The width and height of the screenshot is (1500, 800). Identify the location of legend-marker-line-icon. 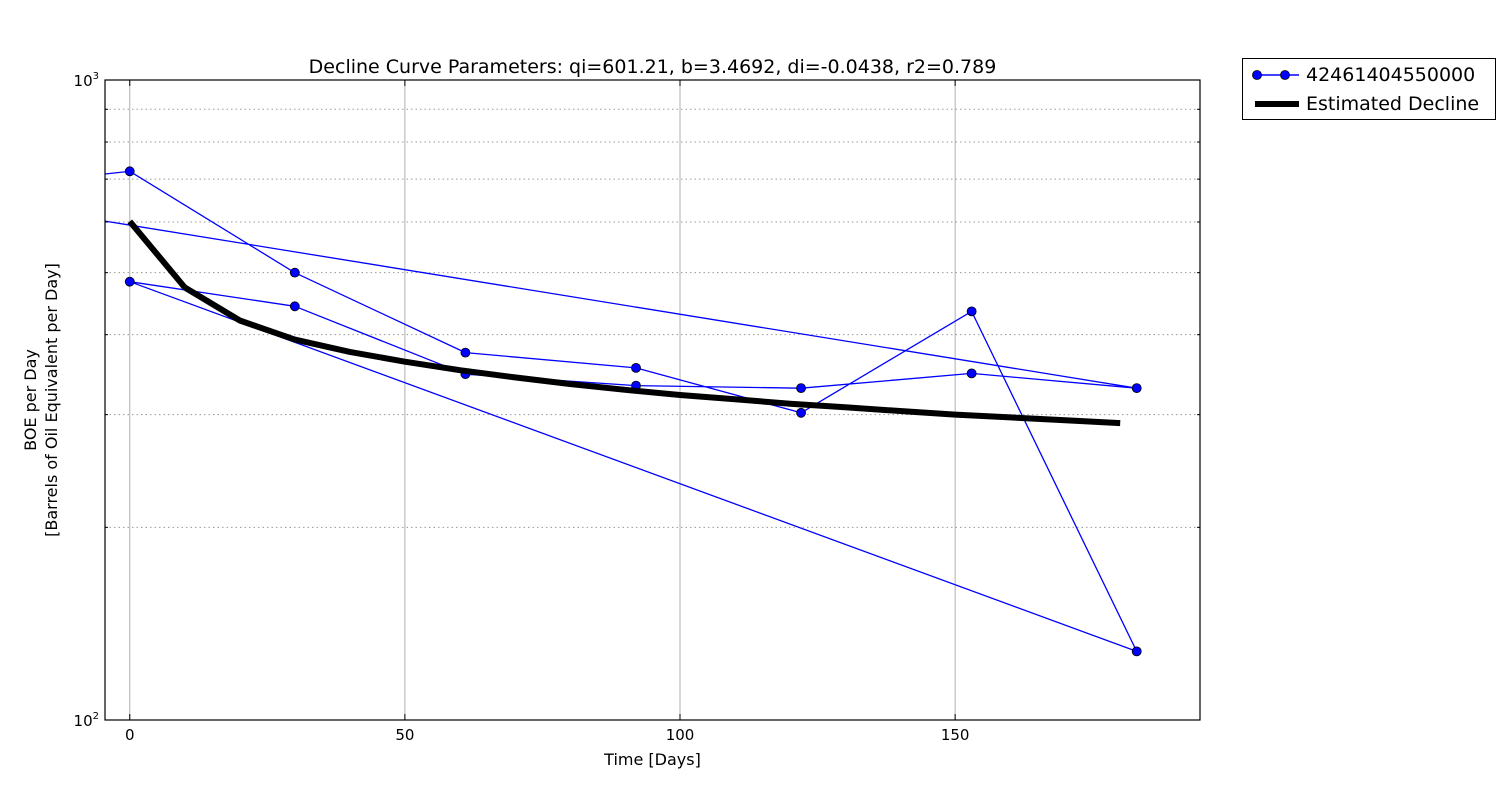
(1275, 75).